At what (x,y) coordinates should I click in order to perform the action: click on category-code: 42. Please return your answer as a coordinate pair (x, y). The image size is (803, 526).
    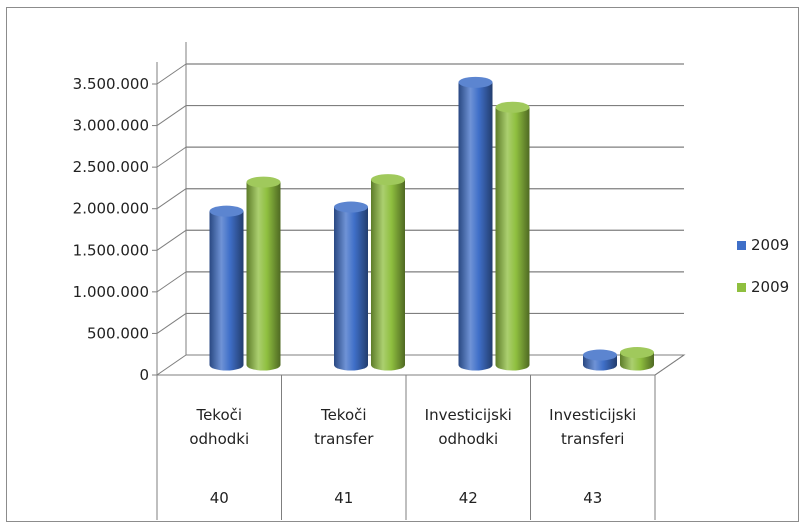
    Looking at the image, I should click on (468, 498).